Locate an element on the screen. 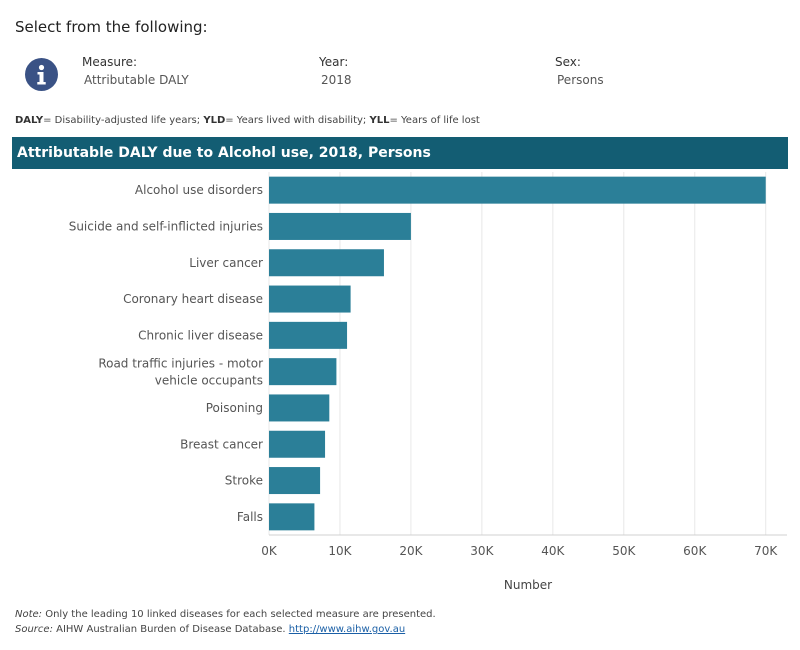  info-glyph is located at coordinates (41, 74).